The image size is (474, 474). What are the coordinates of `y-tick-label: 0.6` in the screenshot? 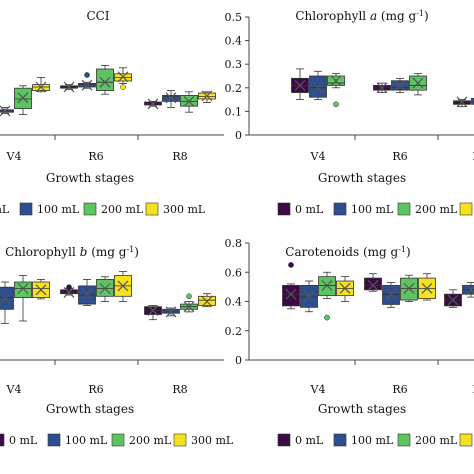 It's located at (234, 272).